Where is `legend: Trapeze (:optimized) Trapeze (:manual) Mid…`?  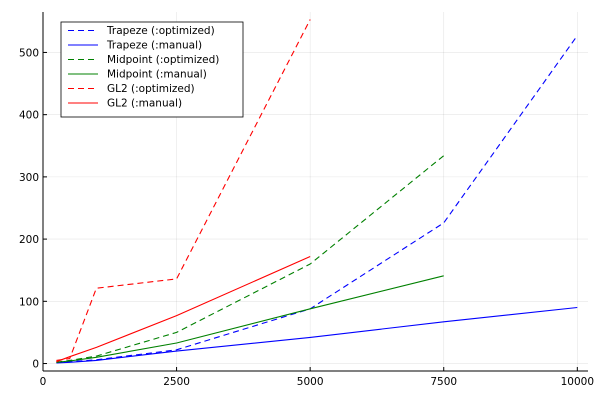
legend: Trapeze (:optimized) Trapeze (:manual) Mid… is located at coordinates (152, 69).